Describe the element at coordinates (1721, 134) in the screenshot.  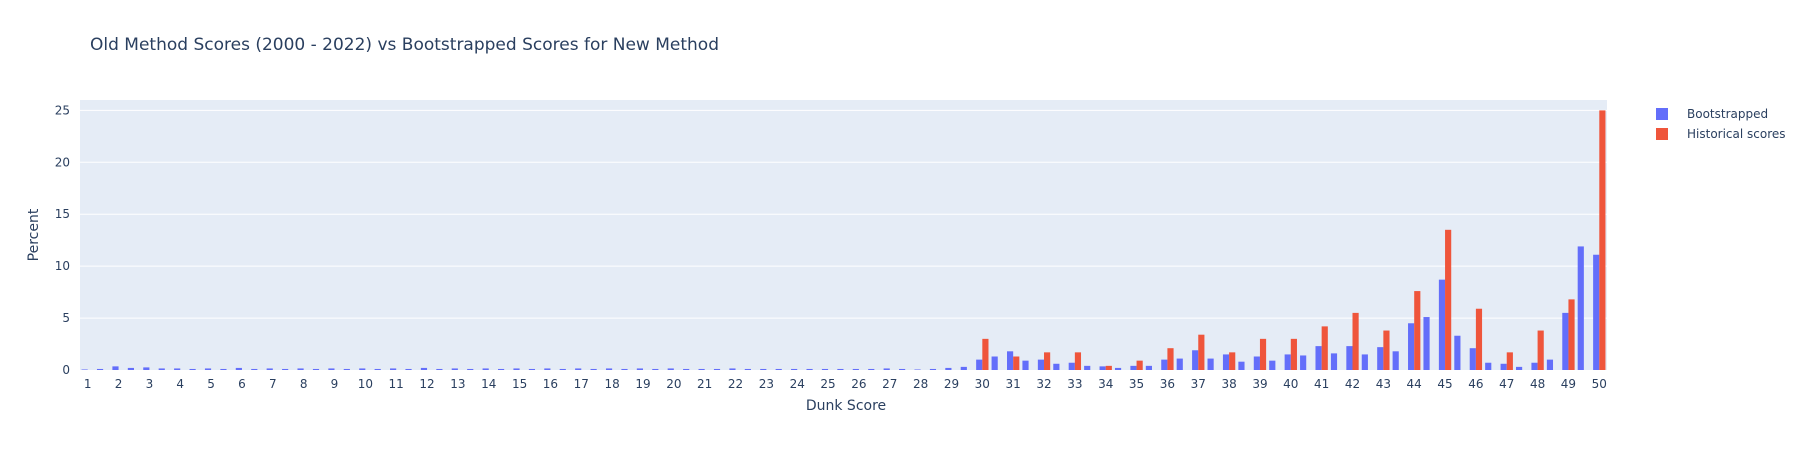
I see `legend-item-historical-scores: Historical scores` at that location.